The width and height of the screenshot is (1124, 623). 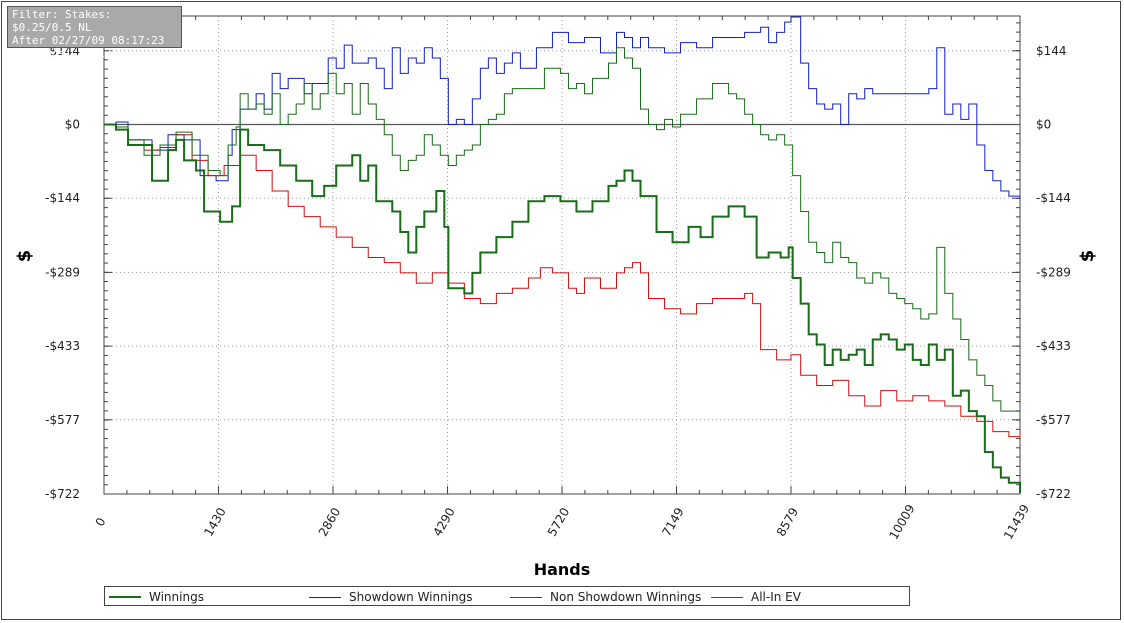 I want to click on legend-label-all-in-ev: All-In EV, so click(x=776, y=597).